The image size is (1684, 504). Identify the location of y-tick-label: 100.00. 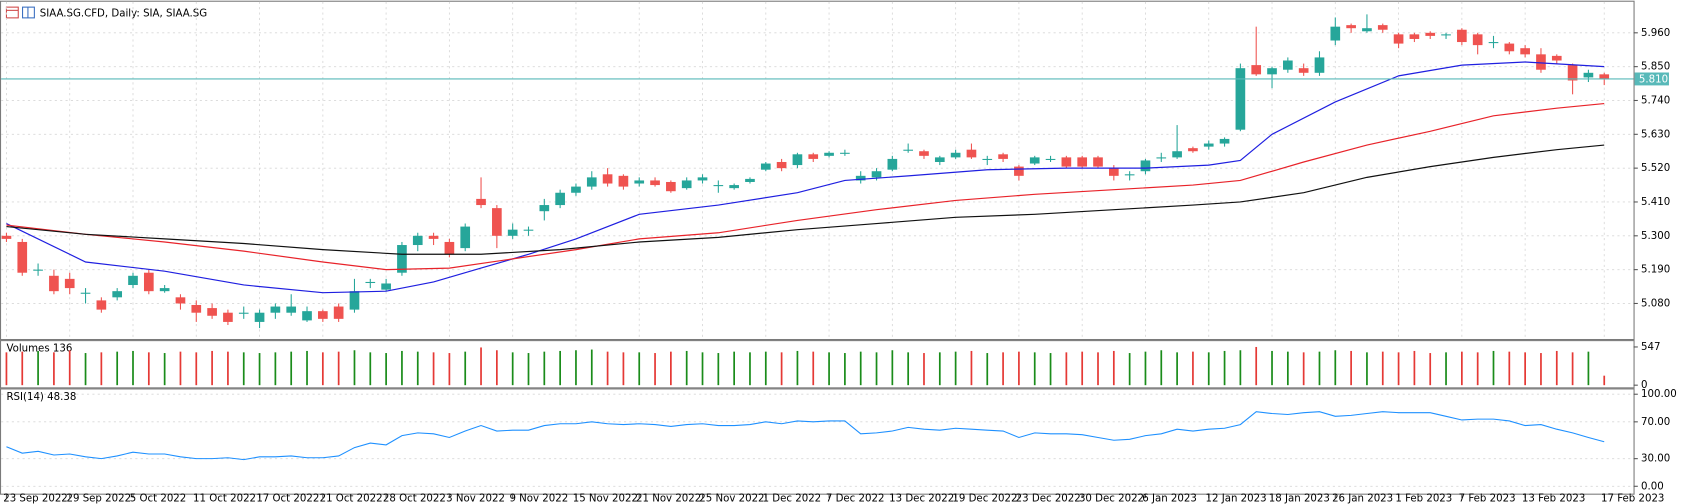
(1659, 394).